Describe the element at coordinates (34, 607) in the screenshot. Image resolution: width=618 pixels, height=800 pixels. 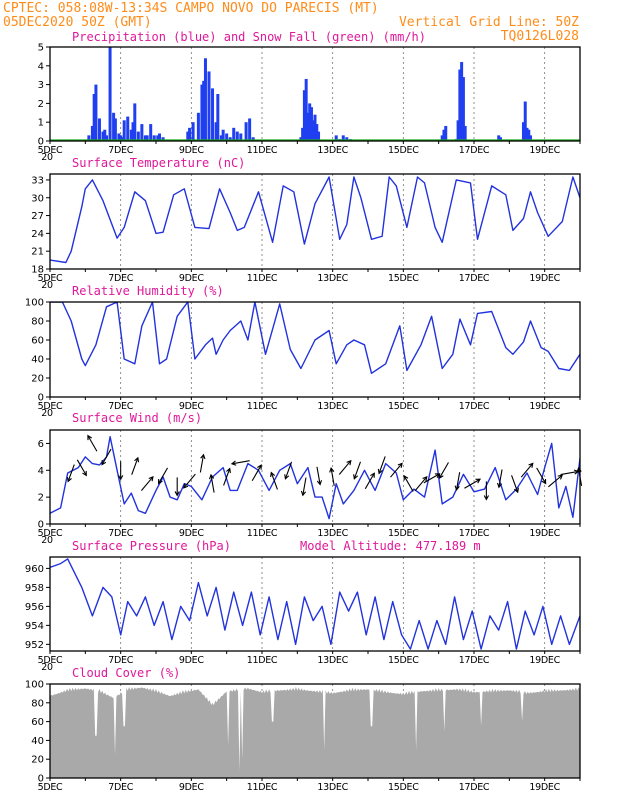
I see `y-tick-label: 956` at that location.